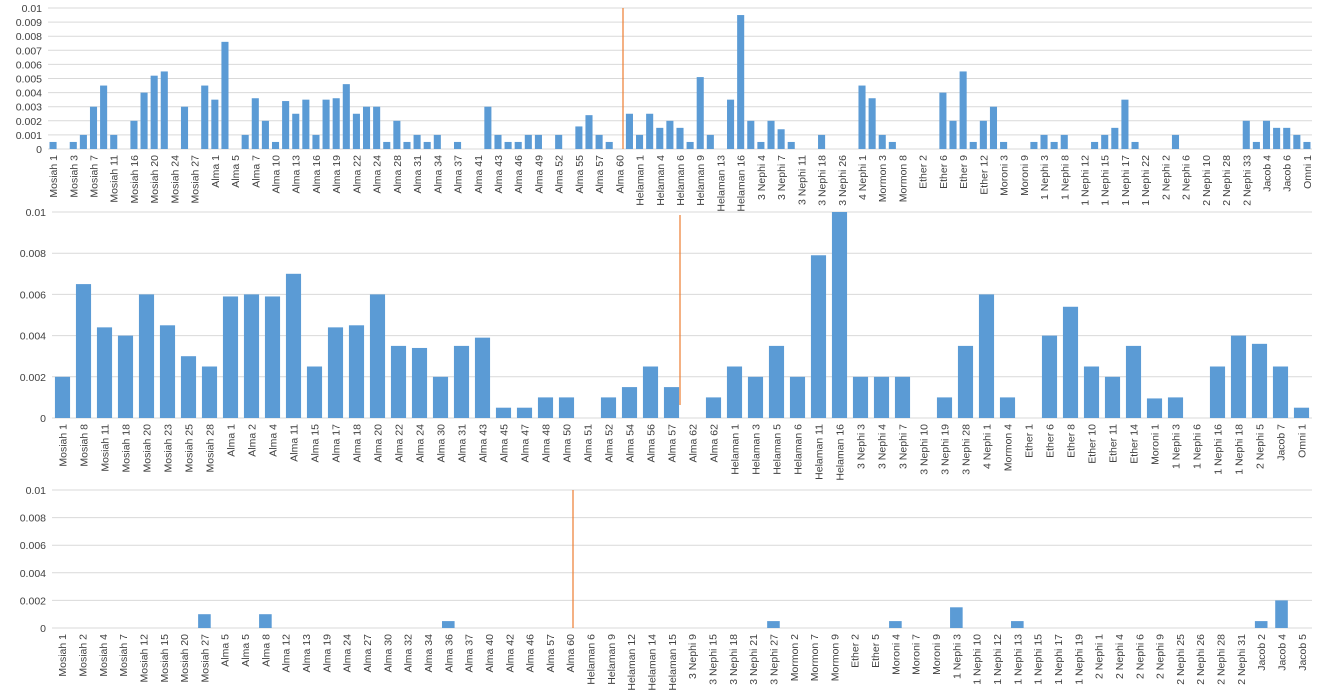 This screenshot has width=1323, height=696. What do you see at coordinates (115, 179) in the screenshot?
I see `x-tick-label: Mosiah 11` at bounding box center [115, 179].